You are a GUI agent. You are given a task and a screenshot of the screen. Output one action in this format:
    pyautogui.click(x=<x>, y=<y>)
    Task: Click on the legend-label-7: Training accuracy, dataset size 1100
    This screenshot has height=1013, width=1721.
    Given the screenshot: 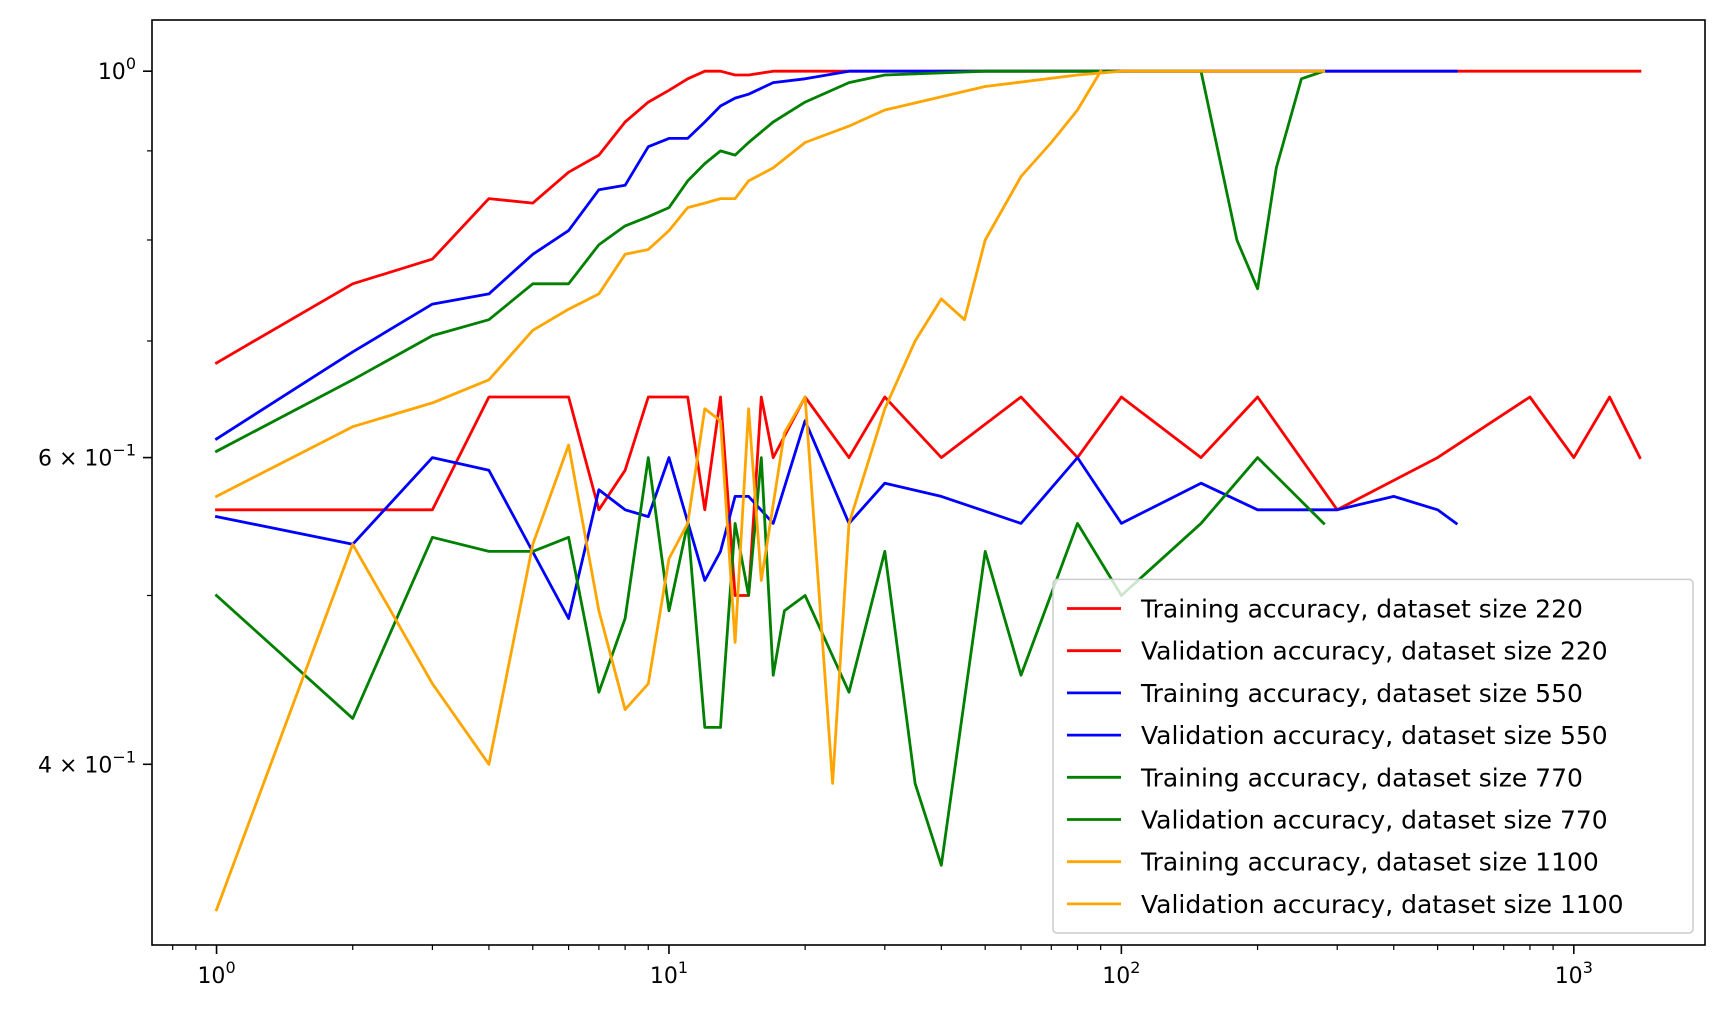 What is the action you would take?
    pyautogui.click(x=1369, y=862)
    